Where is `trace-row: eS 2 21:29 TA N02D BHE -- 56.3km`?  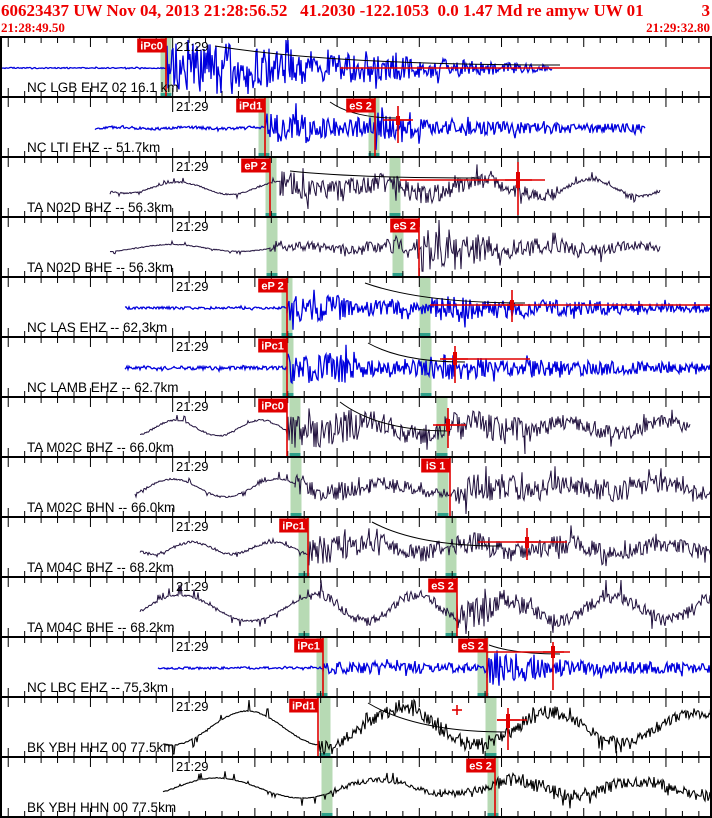
trace-row: eS 2 21:29 TA N02D BHE -- 56.3km is located at coordinates (356, 246).